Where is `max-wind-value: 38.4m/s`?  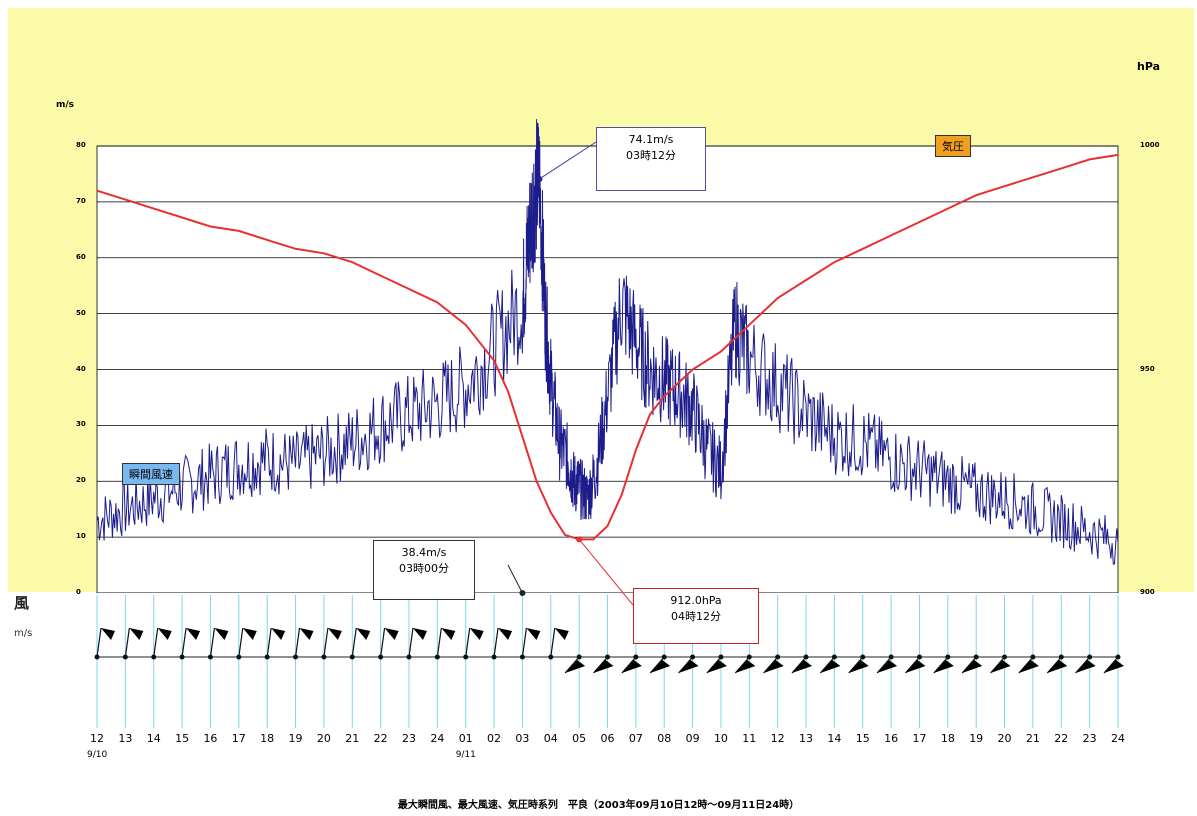
max-wind-value: 38.4m/s is located at coordinates (424, 552).